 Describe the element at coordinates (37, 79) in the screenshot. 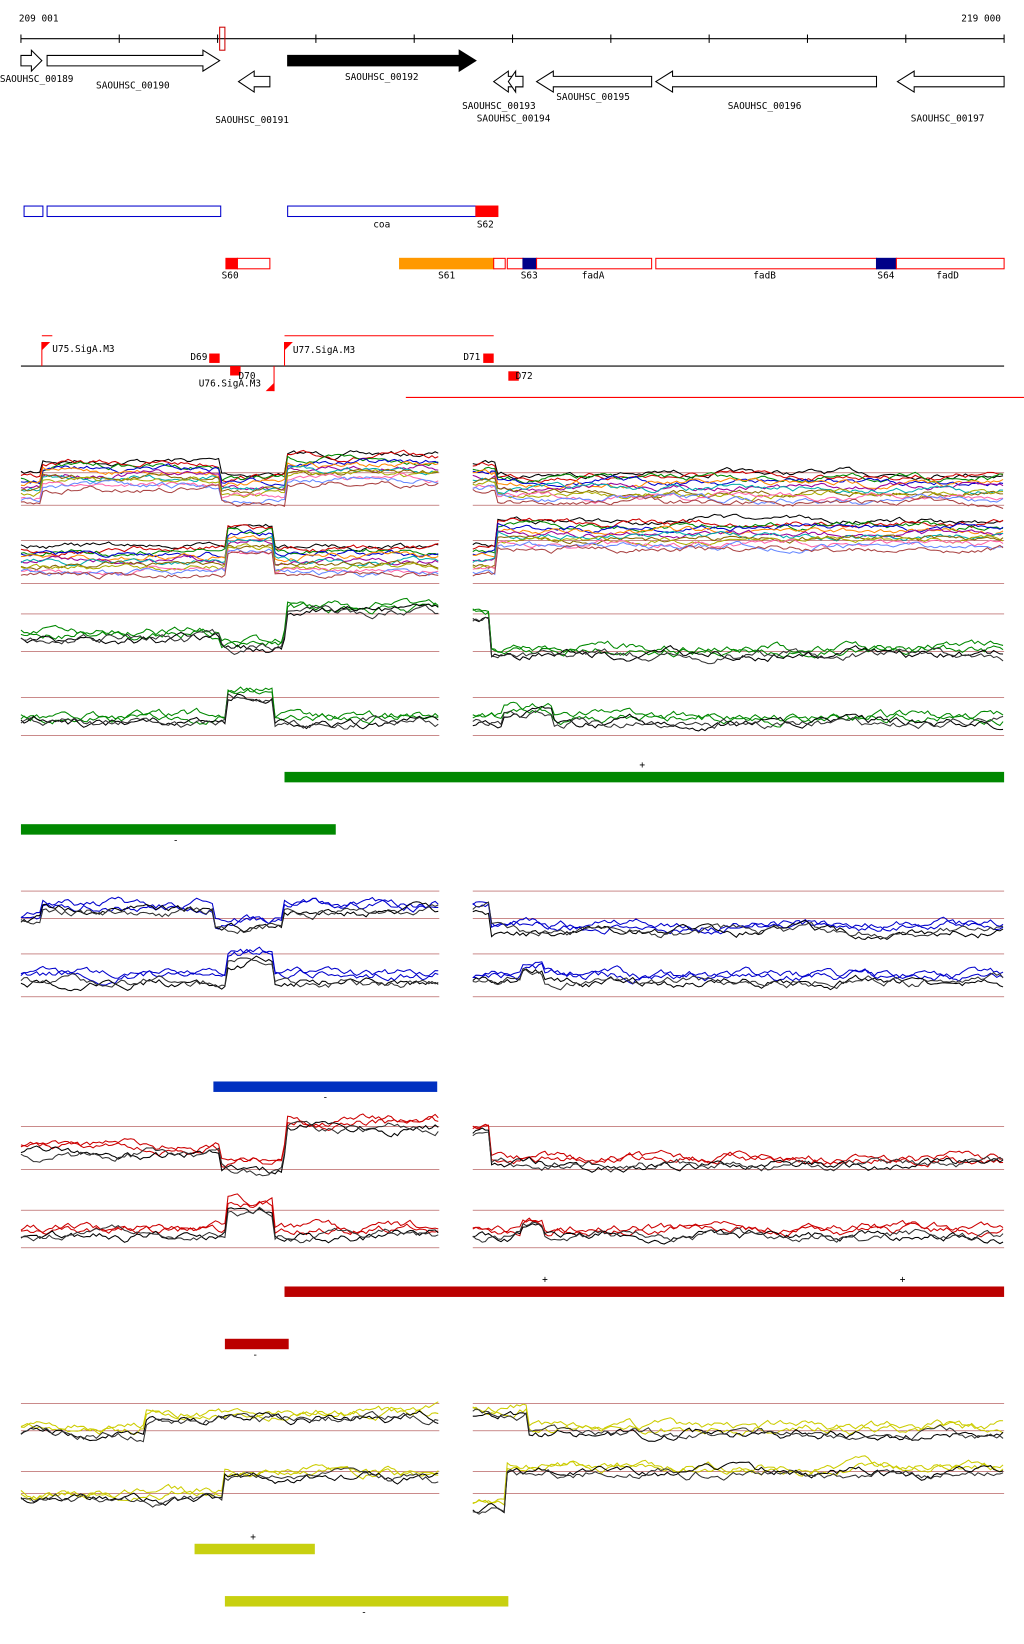

I see `gene-label: SAOUHSC_00189` at that location.